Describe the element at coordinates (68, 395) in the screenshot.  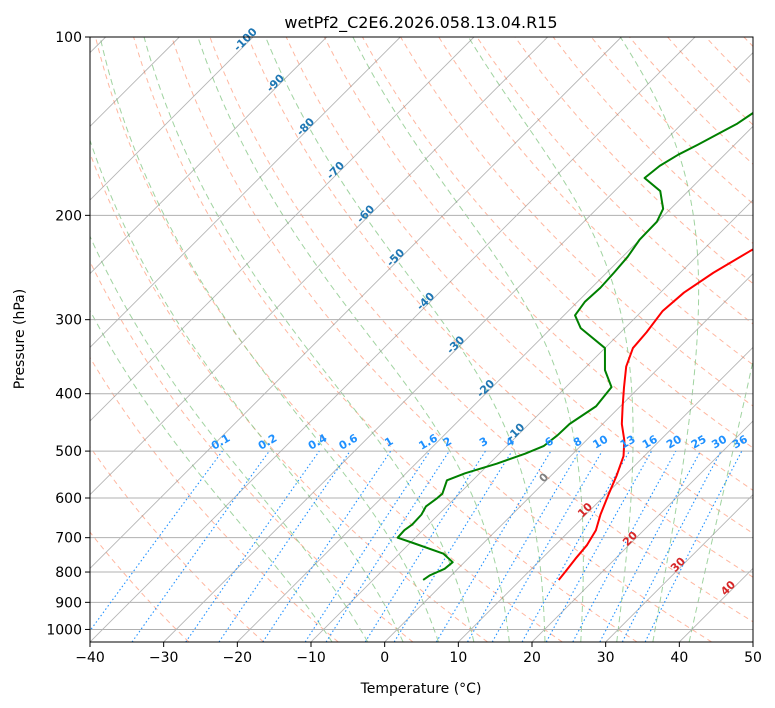
I see `y-tick-label: 400` at that location.